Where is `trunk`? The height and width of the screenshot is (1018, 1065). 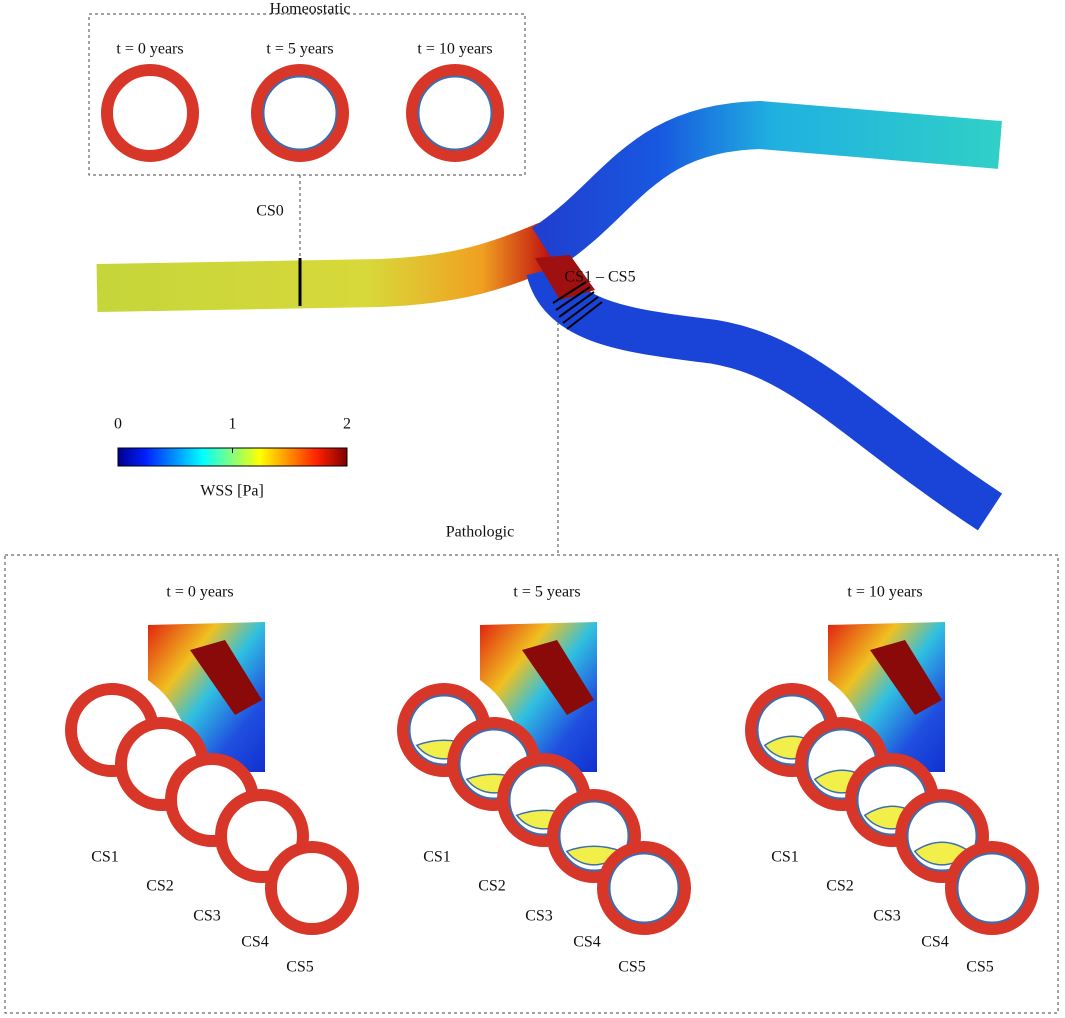
trunk is located at coordinates (327, 267).